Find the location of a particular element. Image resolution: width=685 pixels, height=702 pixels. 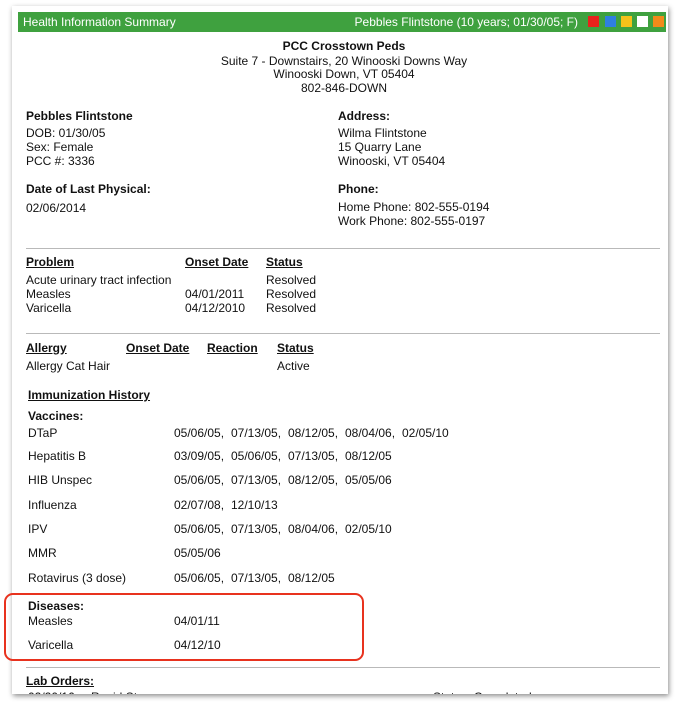

flag-orange is located at coordinates (658, 21).